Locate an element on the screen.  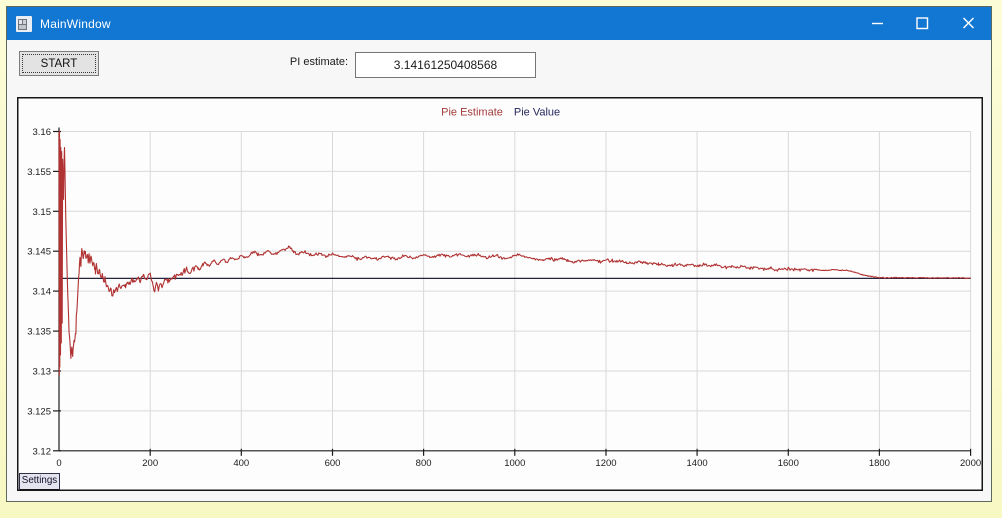
svg-text: 200 is located at coordinates (150, 463).